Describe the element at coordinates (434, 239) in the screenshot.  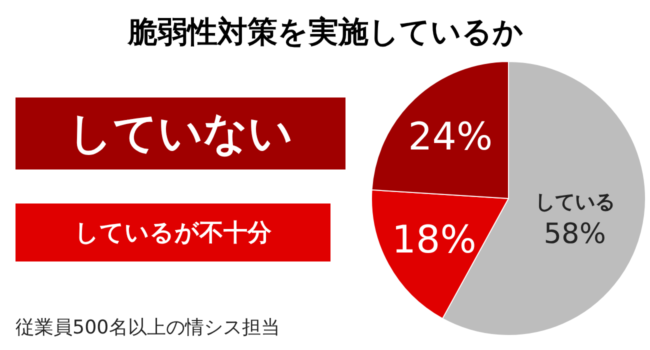
I see `data-label: 18%` at that location.